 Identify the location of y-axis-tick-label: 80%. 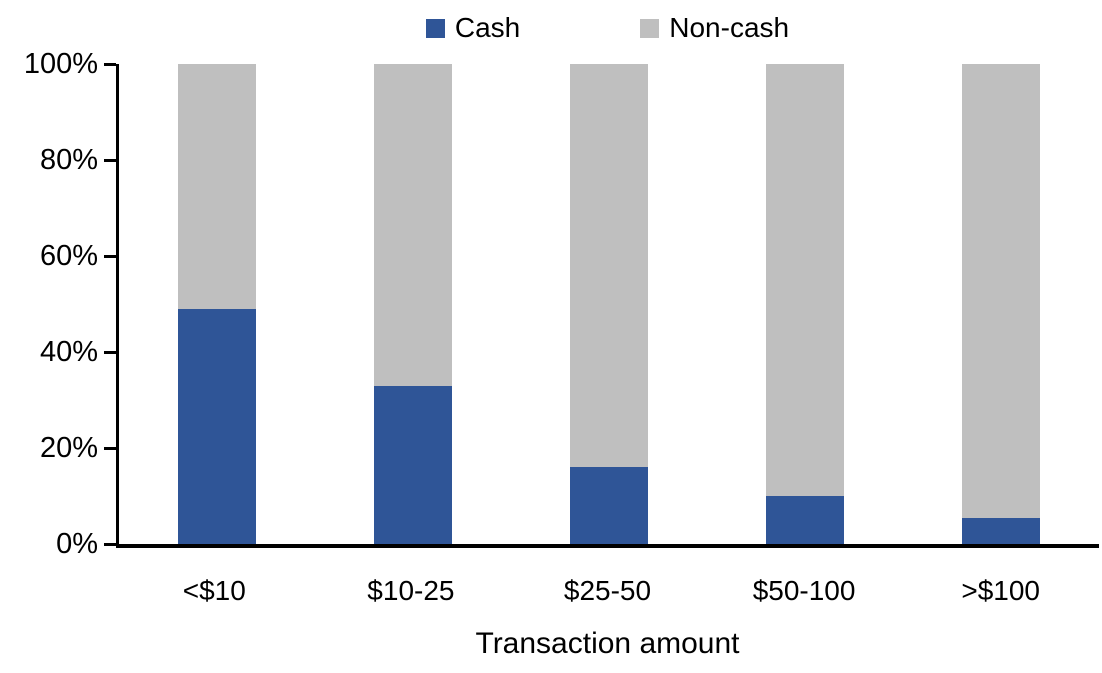
(68, 160).